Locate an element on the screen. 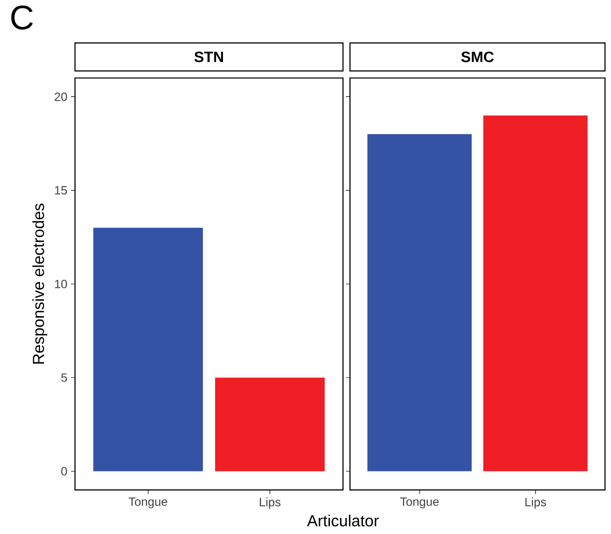 The width and height of the screenshot is (611, 534). y-axis-title: Responsive electrodes is located at coordinates (40, 284).